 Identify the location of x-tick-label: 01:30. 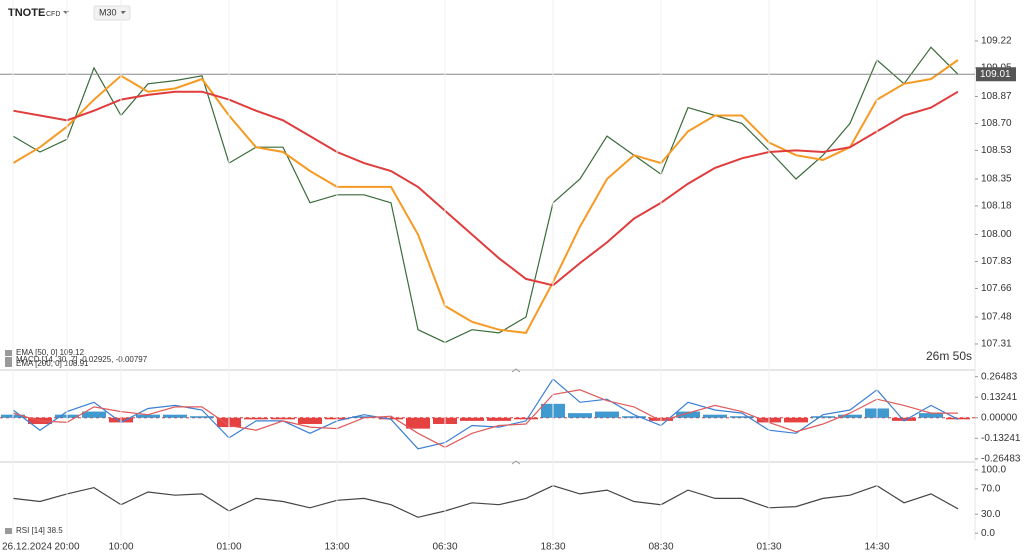
(768, 547).